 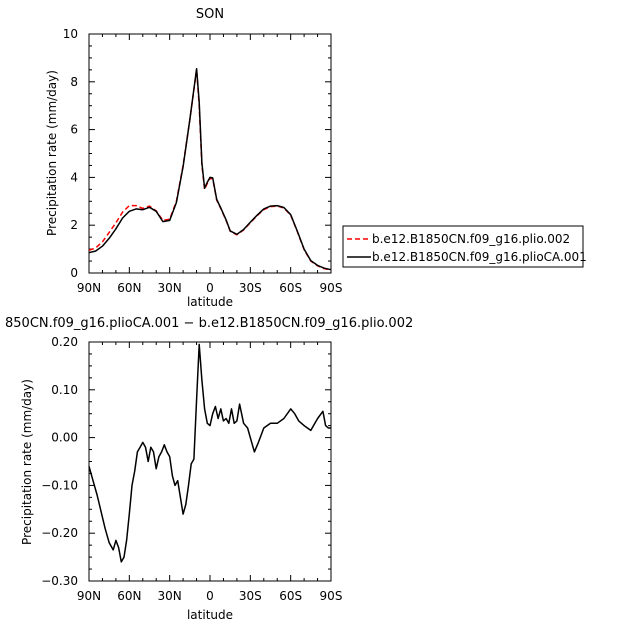 I want to click on top-y-axis-label: Precipitation rate (mm/day), so click(x=52, y=153).